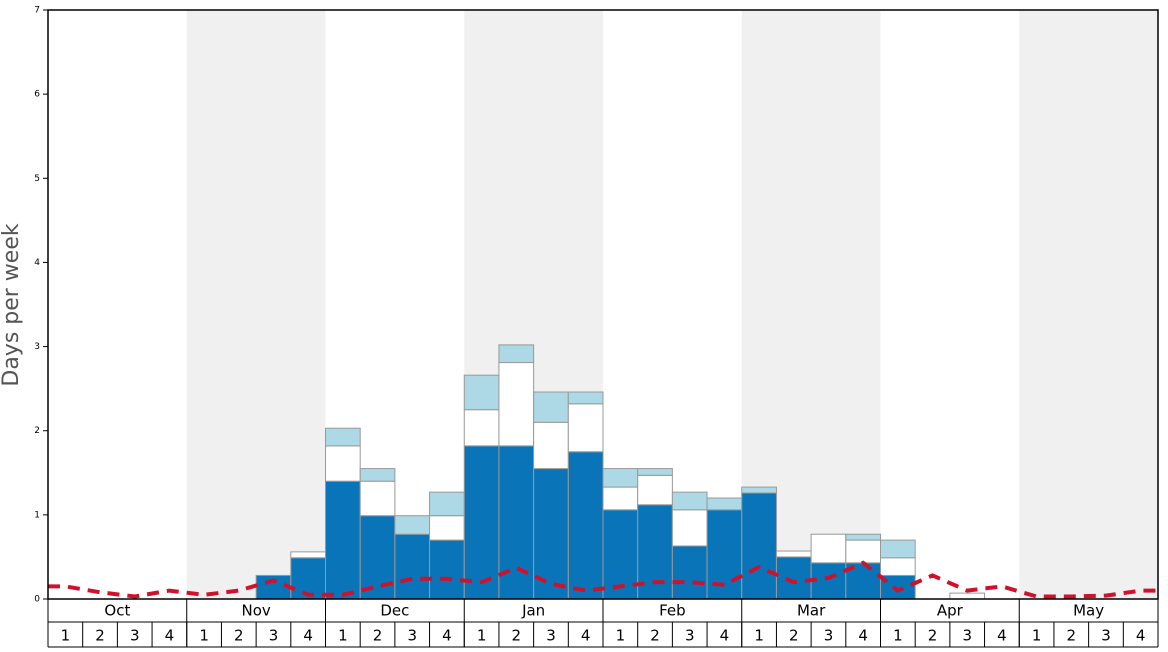 The height and width of the screenshot is (652, 1168). I want to click on y-tick-label: 4, so click(37, 263).